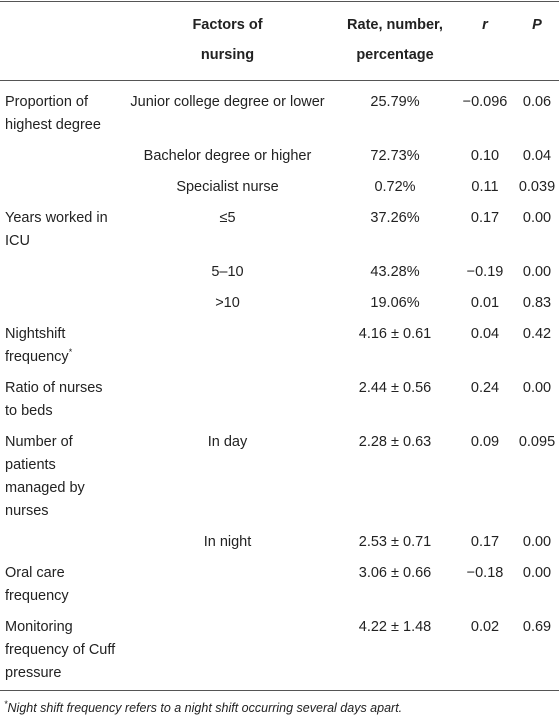  What do you see at coordinates (485, 627) in the screenshot?
I see `table-cell: 0.02` at bounding box center [485, 627].